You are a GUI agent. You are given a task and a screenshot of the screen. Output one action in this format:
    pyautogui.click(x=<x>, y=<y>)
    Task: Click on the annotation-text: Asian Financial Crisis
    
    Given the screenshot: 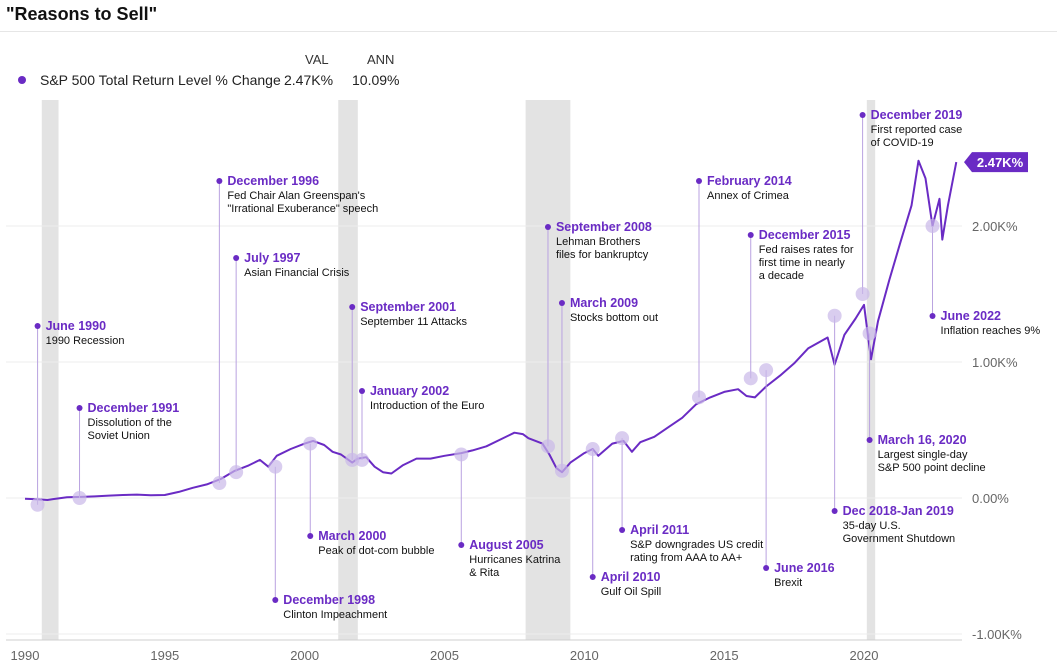 What is the action you would take?
    pyautogui.click(x=297, y=273)
    